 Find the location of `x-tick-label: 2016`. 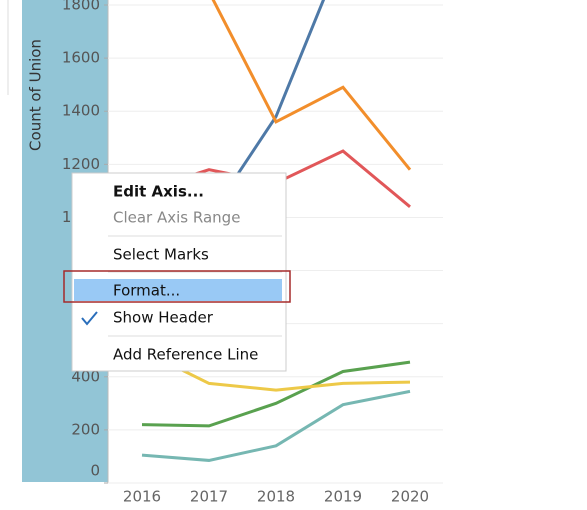

x-tick-label: 2016 is located at coordinates (142, 497).